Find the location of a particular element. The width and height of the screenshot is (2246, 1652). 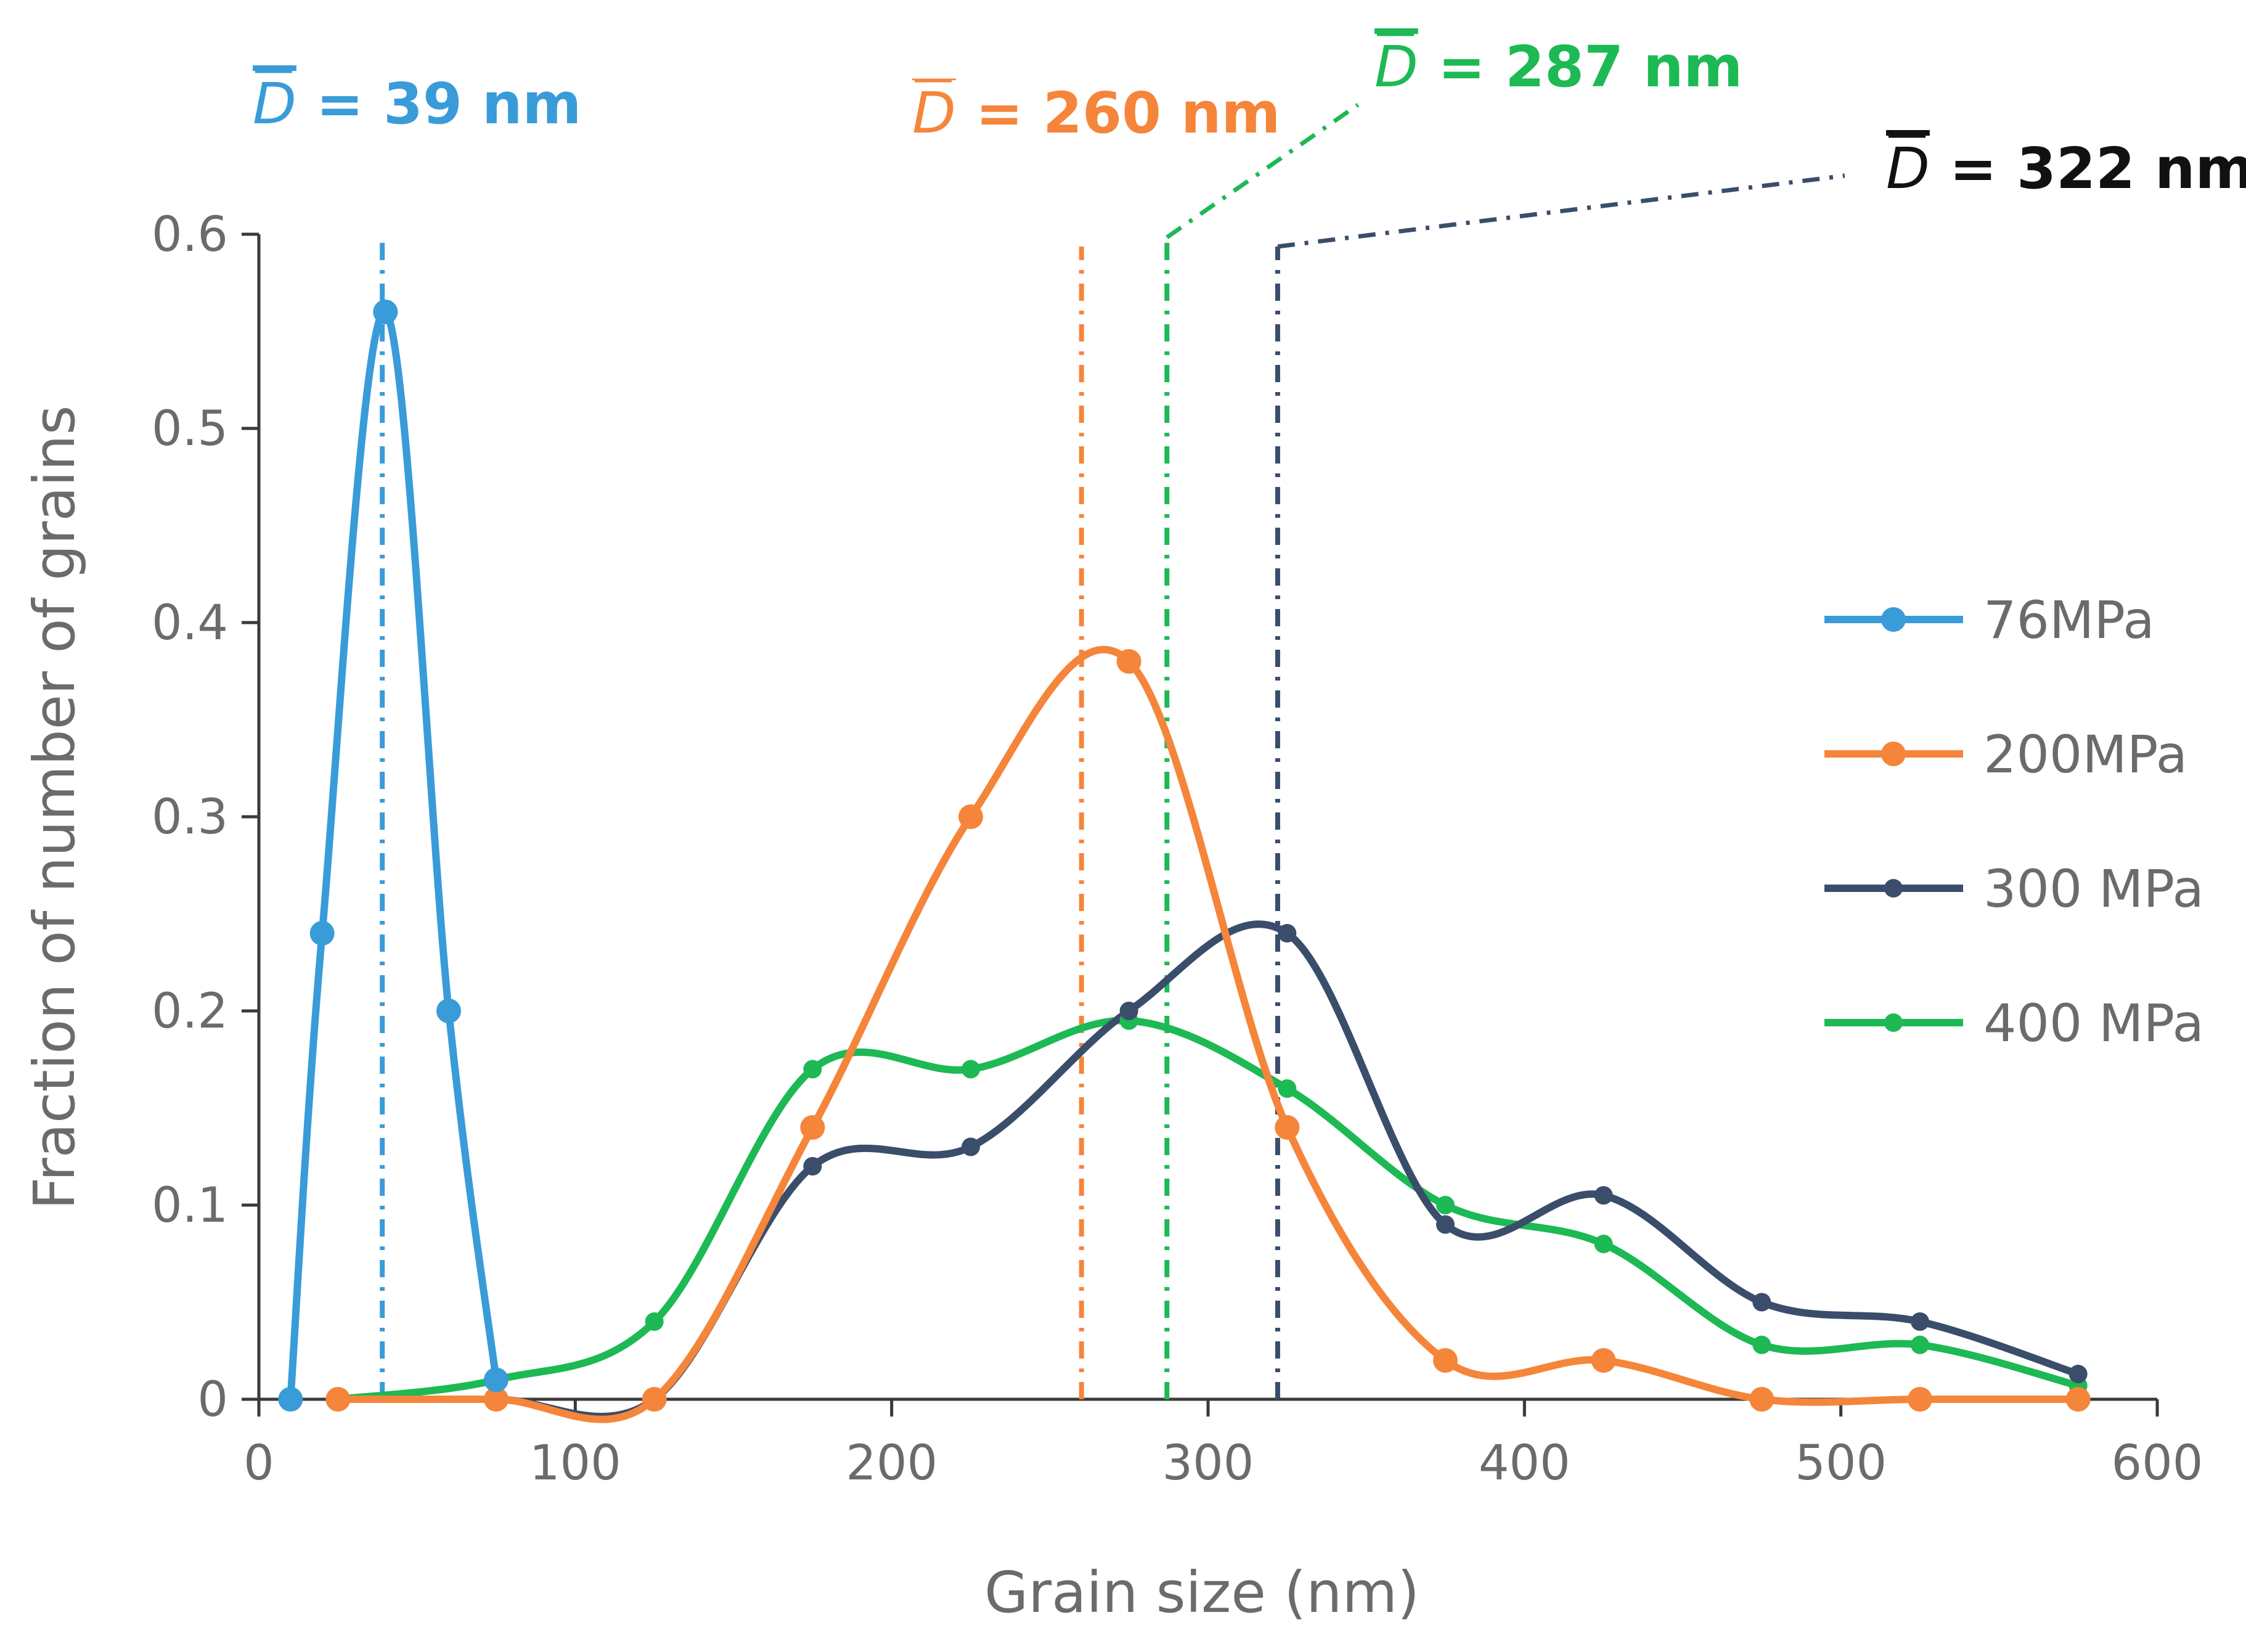

legend-label: 200MPa is located at coordinates (2085, 754).